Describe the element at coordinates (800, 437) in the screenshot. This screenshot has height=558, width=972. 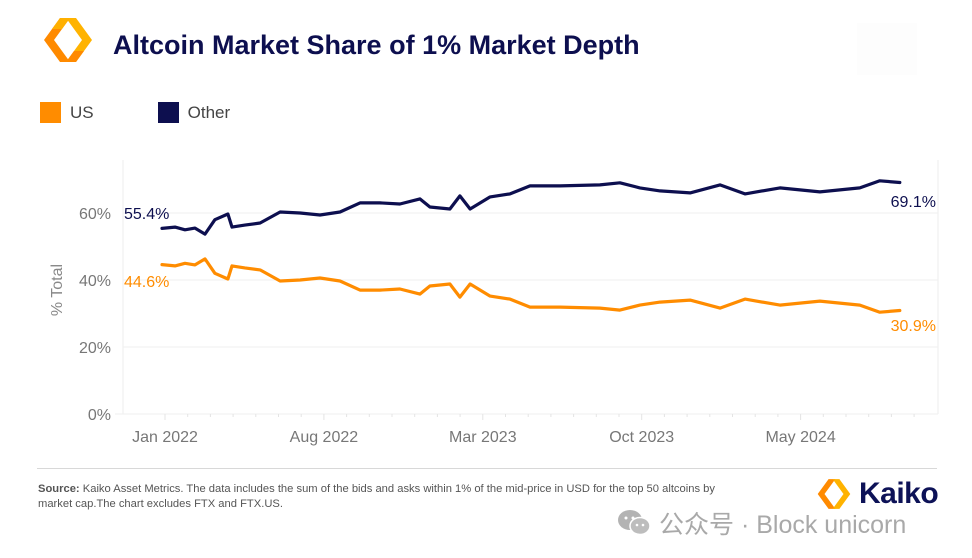
I see `x-tick-label: May 2024` at that location.